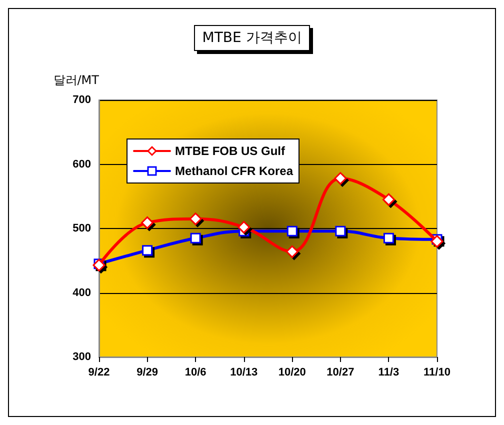 Image resolution: width=504 pixels, height=425 pixels. Describe the element at coordinates (81, 228) in the screenshot. I see `y-tick-label: 500` at that location.